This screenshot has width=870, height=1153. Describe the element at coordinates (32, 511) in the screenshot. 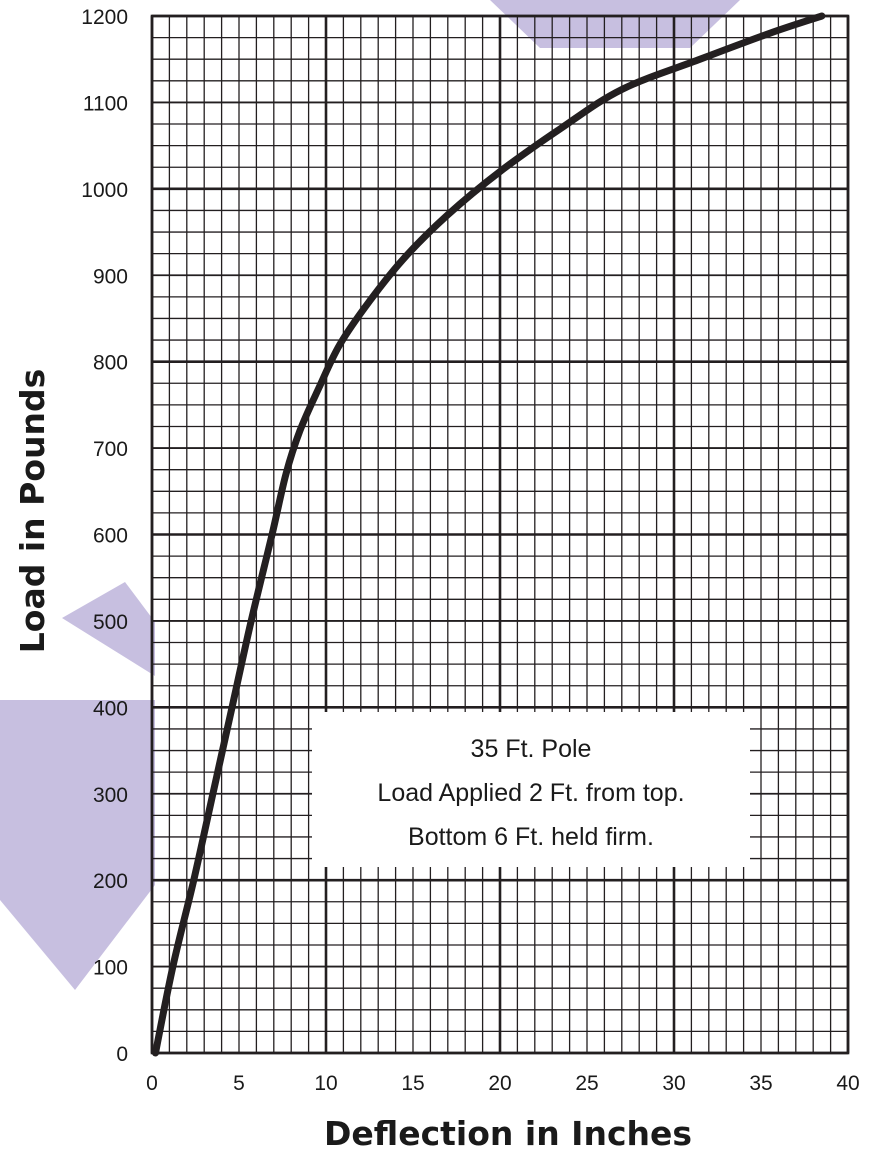

I see `y-axis-title: Load in Pounds` at that location.